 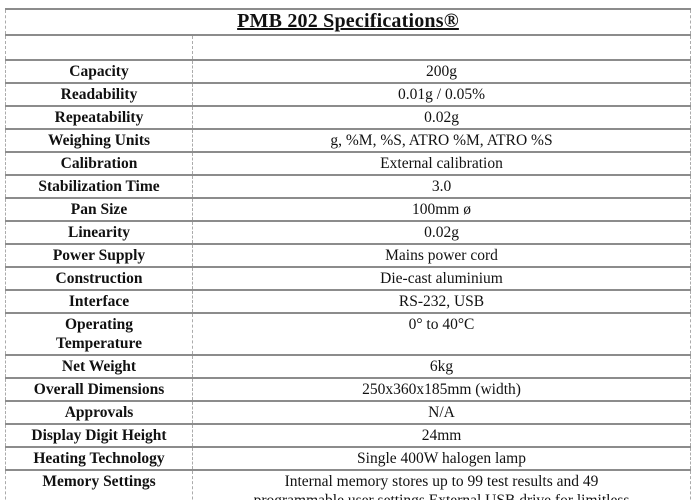 I want to click on page-title: PMB 202 Specifications®, so click(x=348, y=21).